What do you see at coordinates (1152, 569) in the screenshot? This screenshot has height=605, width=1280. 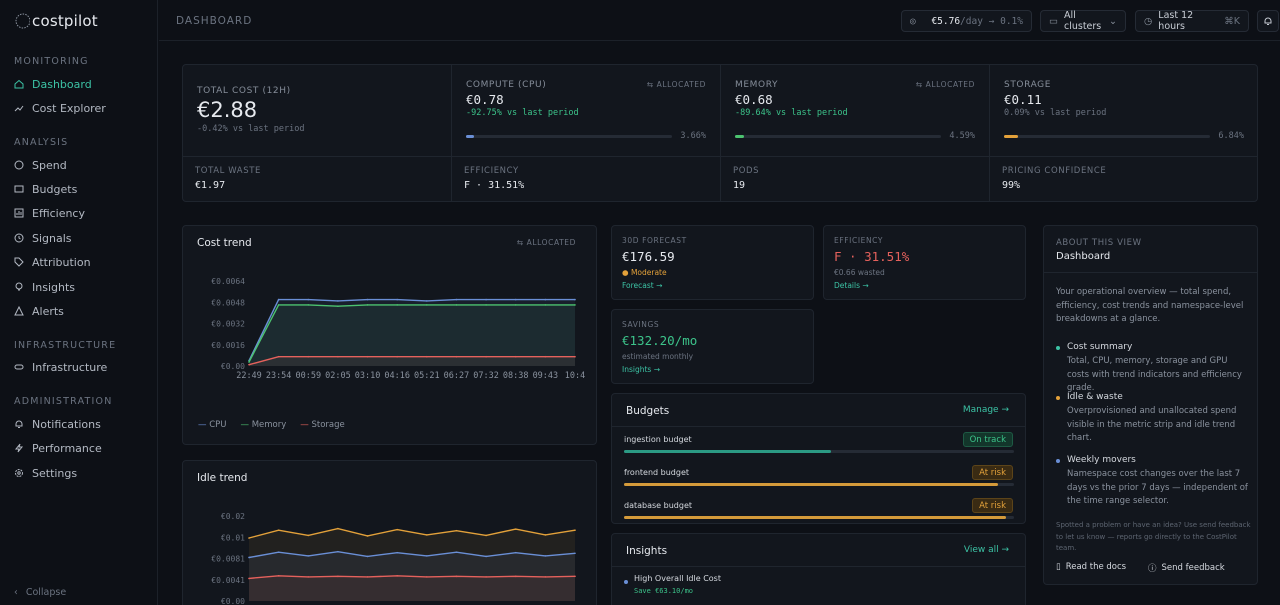 I see `info-icon: ⓘ` at bounding box center [1152, 569].